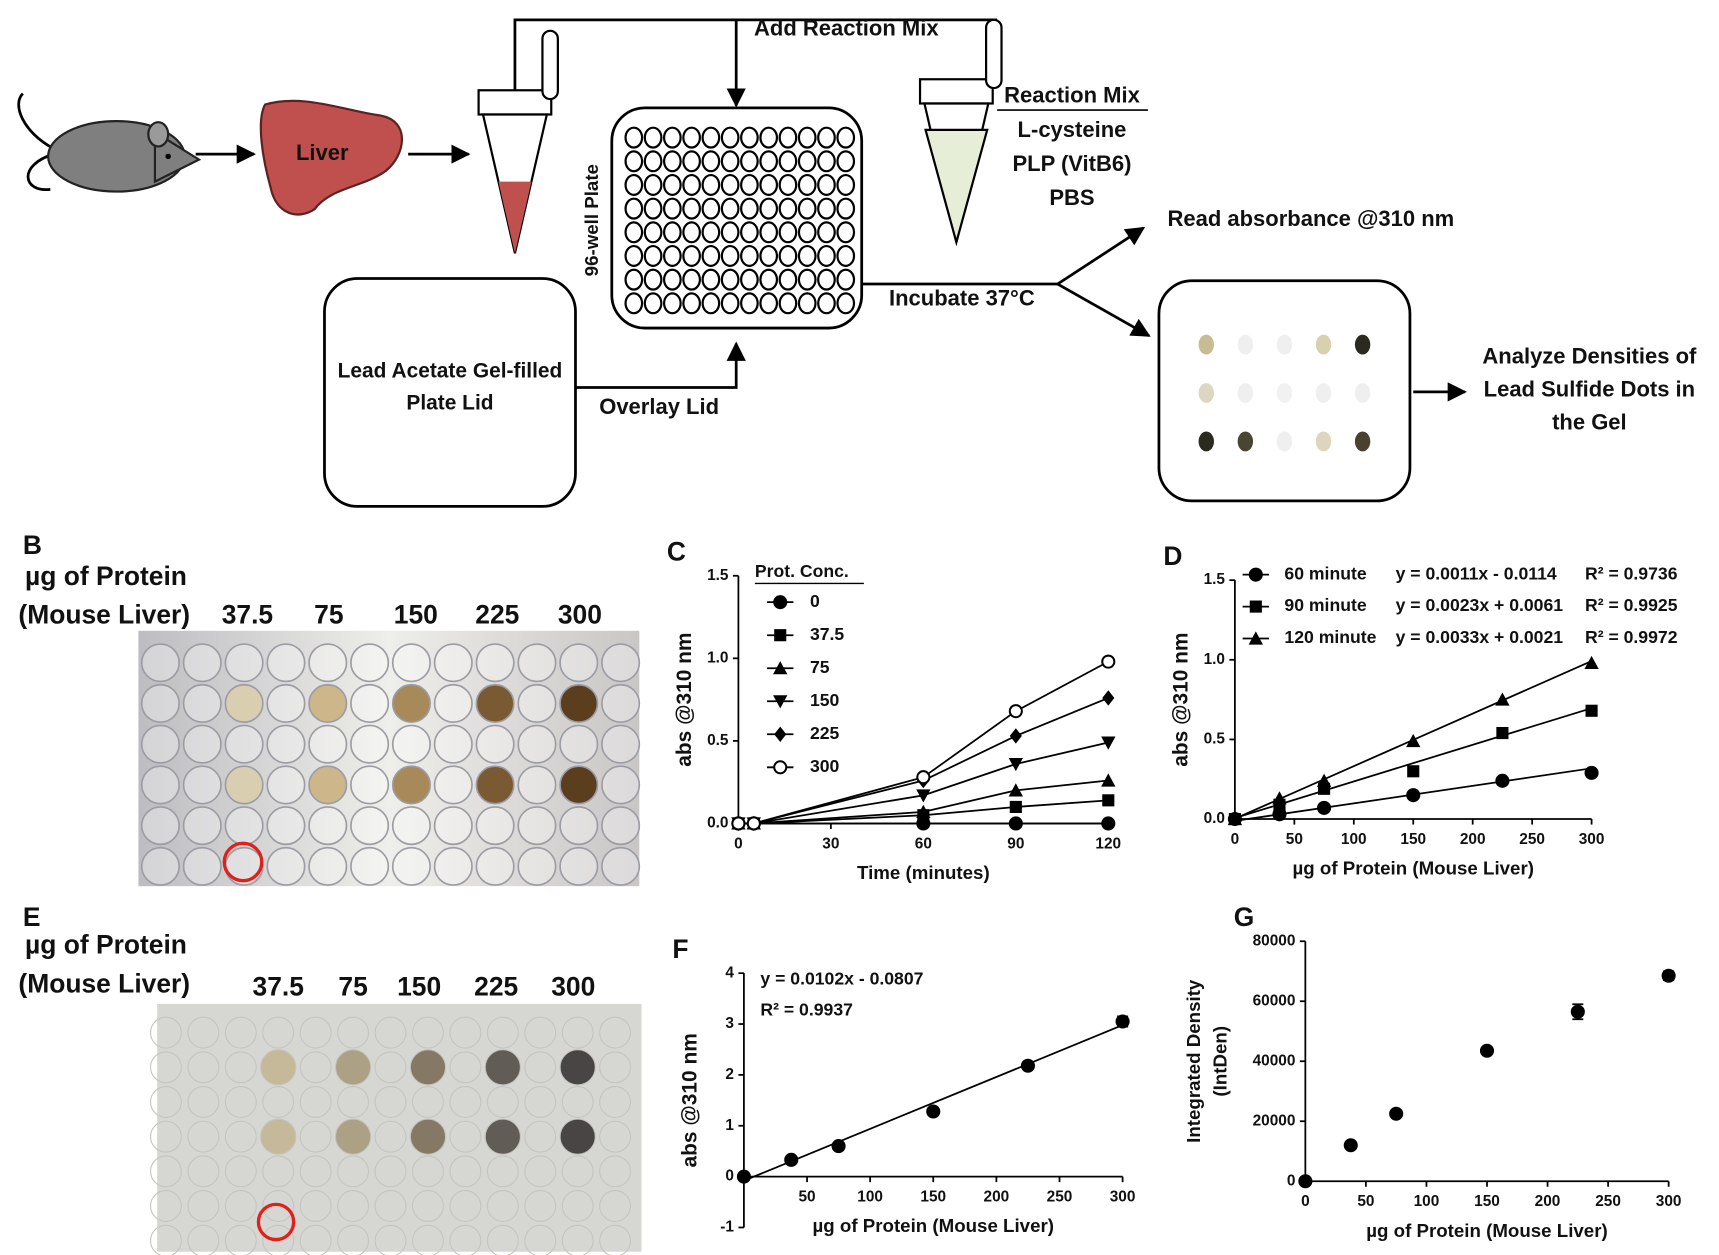  What do you see at coordinates (960, 132) in the screenshot?
I see `reaction-tube` at bounding box center [960, 132].